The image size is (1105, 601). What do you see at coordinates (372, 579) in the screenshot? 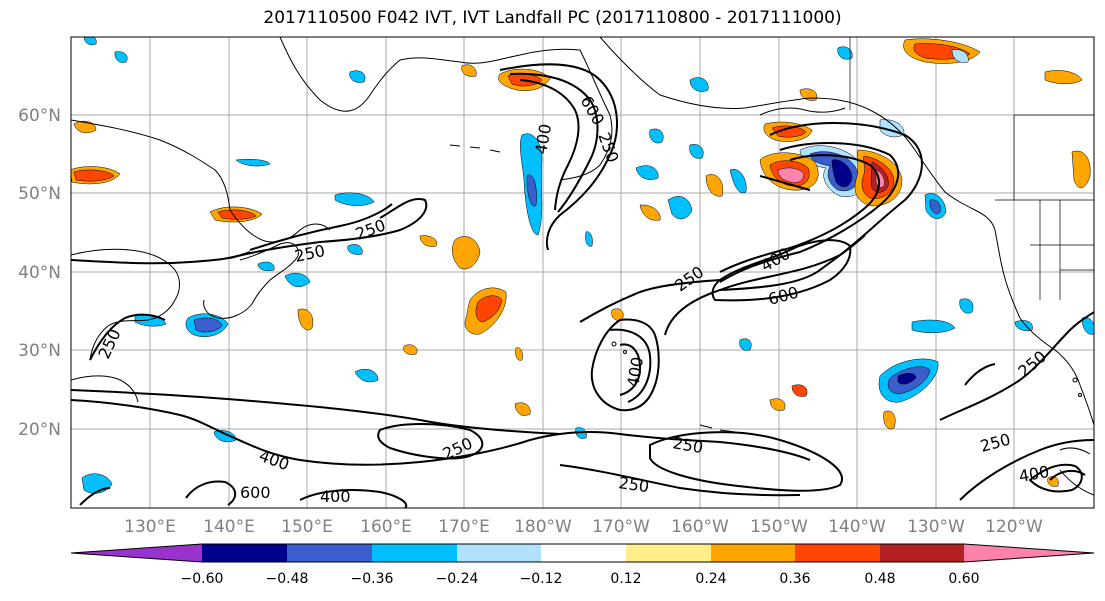
I see `colorbar-tick-label: −0.36` at bounding box center [372, 579].